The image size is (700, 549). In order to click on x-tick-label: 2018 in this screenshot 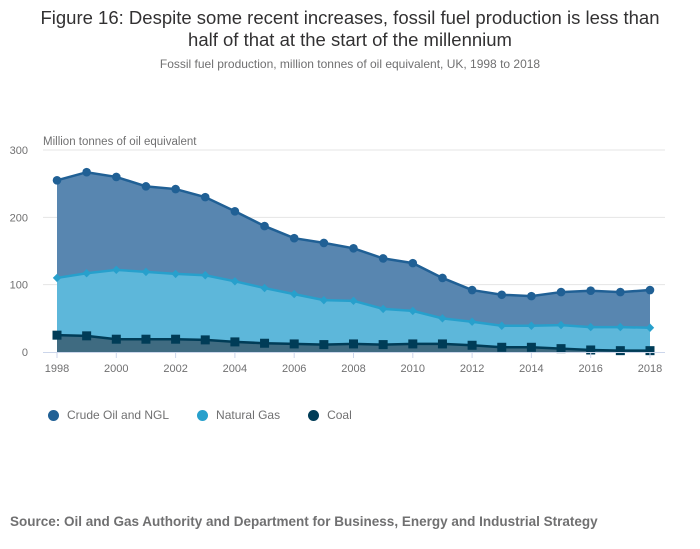, I will do `click(650, 369)`.